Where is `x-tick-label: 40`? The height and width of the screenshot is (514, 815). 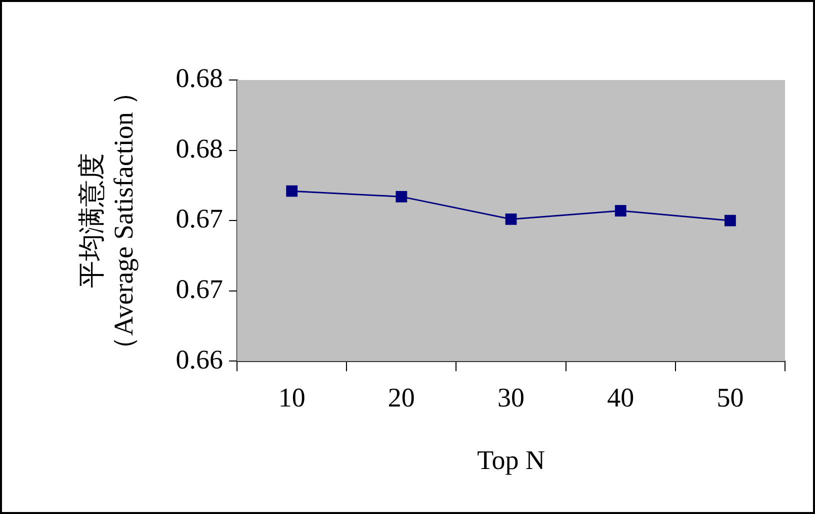
x-tick-label: 40 is located at coordinates (620, 397).